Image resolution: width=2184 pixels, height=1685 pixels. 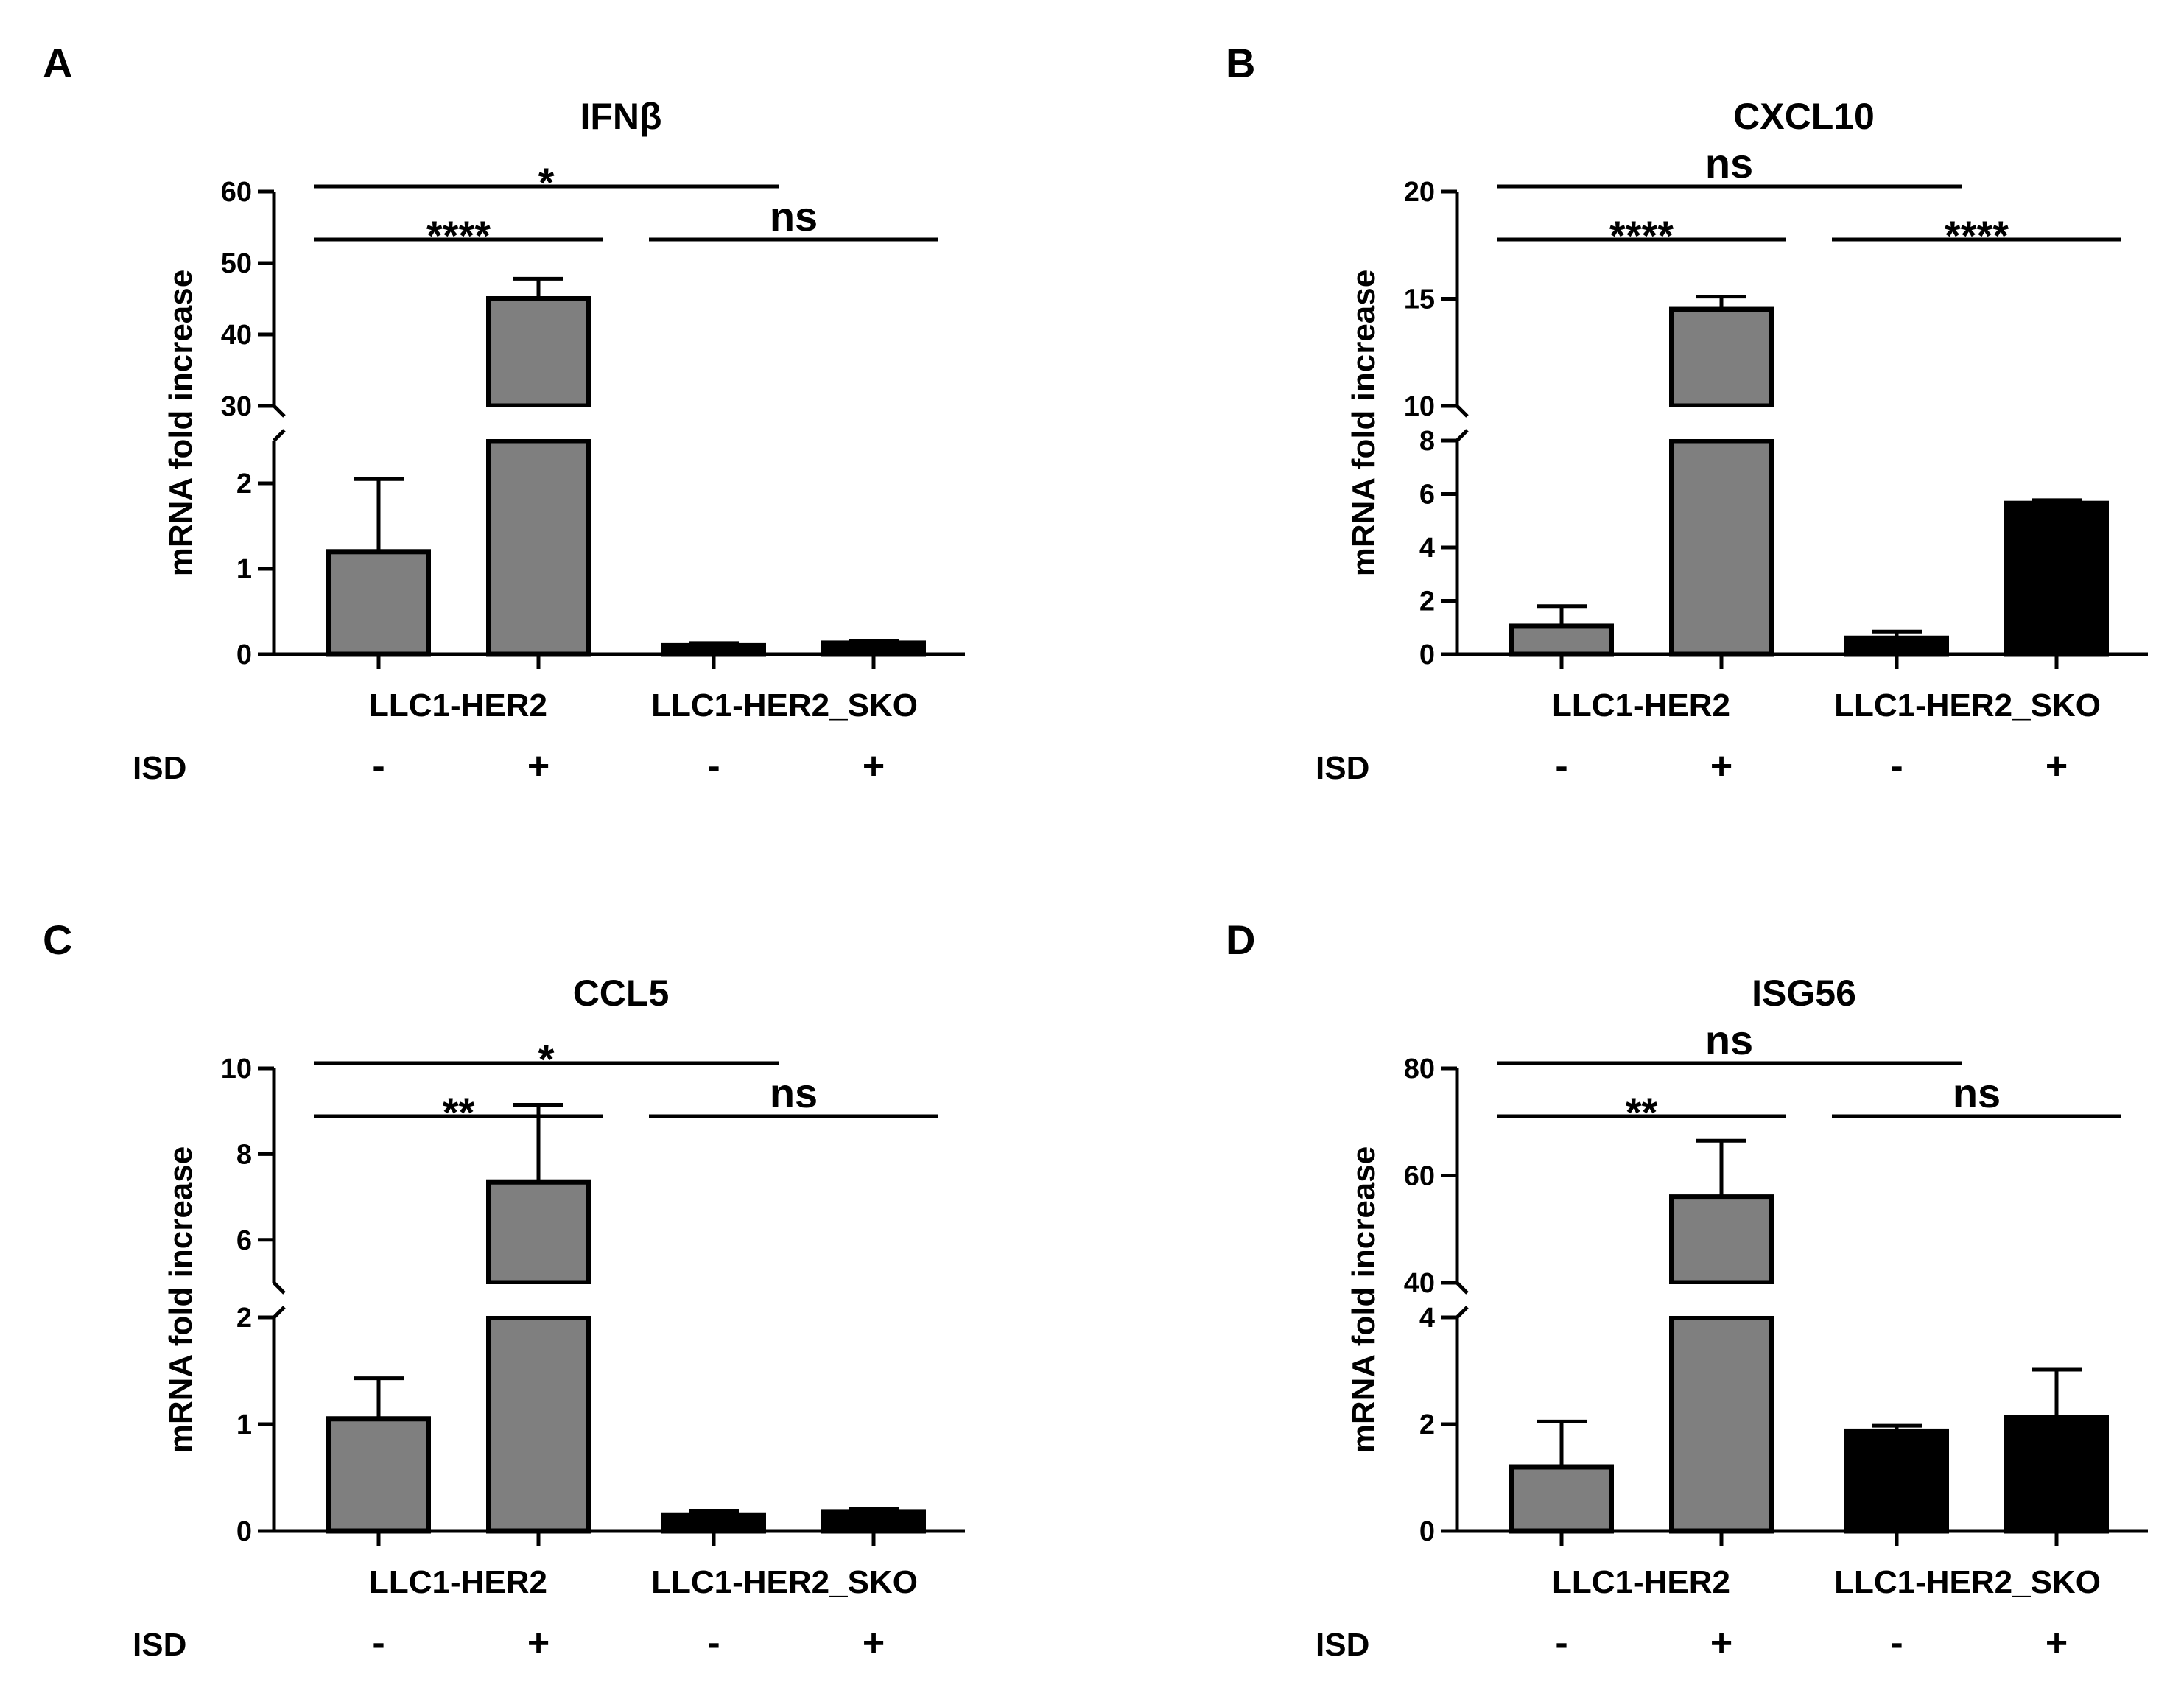 I want to click on y-tick-label: 6, so click(x=1427, y=495).